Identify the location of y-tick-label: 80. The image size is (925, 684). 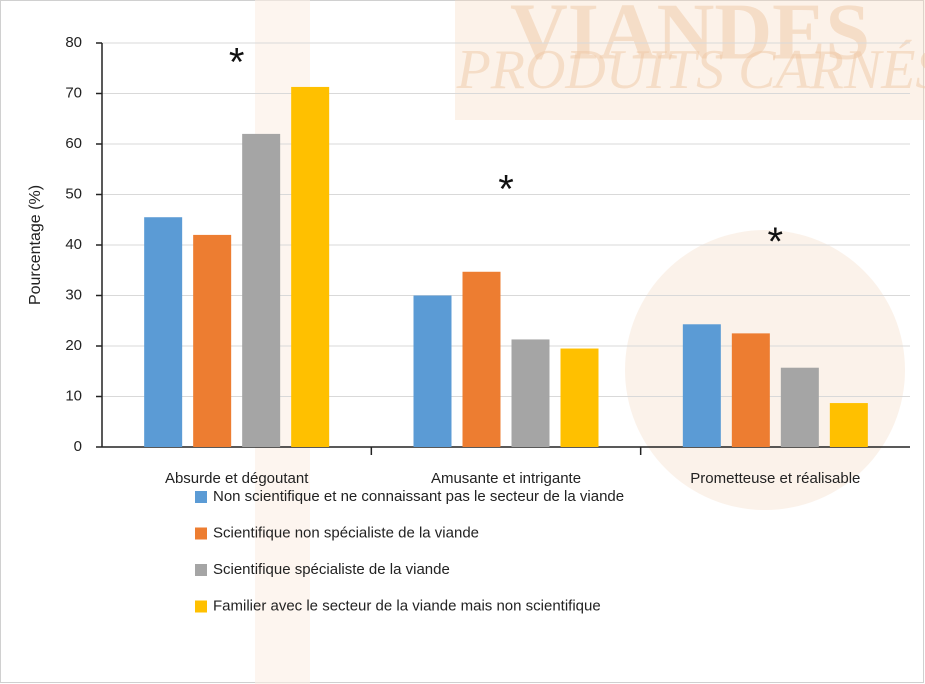
(73, 42).